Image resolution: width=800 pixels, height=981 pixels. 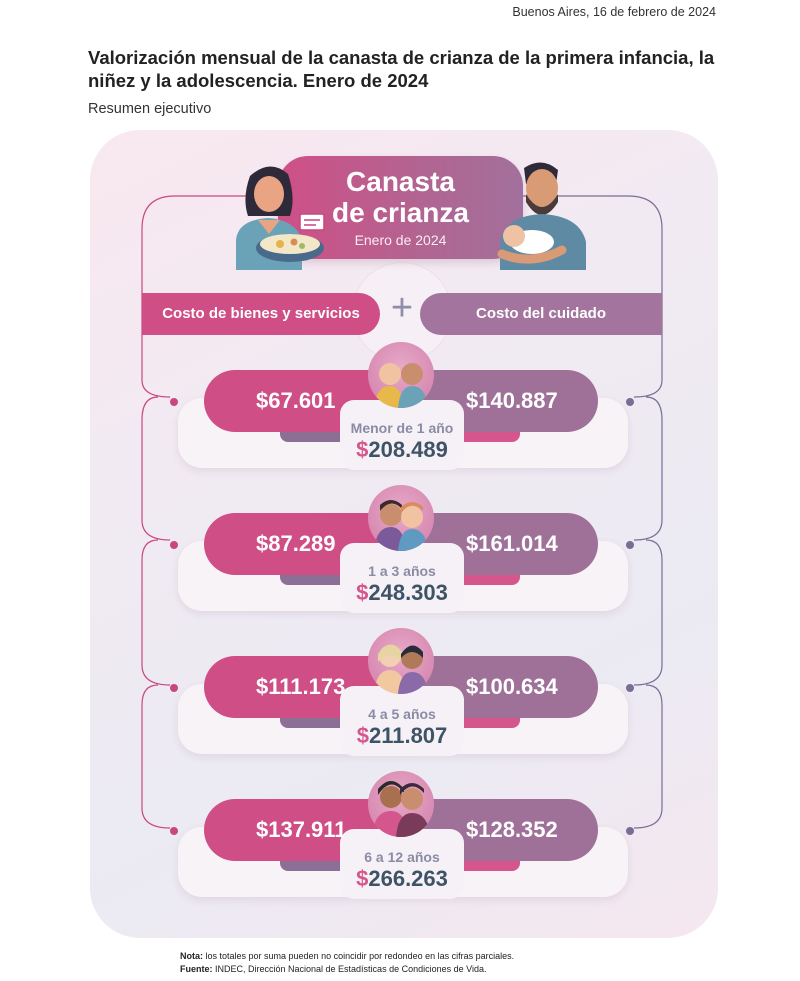 I want to click on babies-icon, so click(x=401, y=375).